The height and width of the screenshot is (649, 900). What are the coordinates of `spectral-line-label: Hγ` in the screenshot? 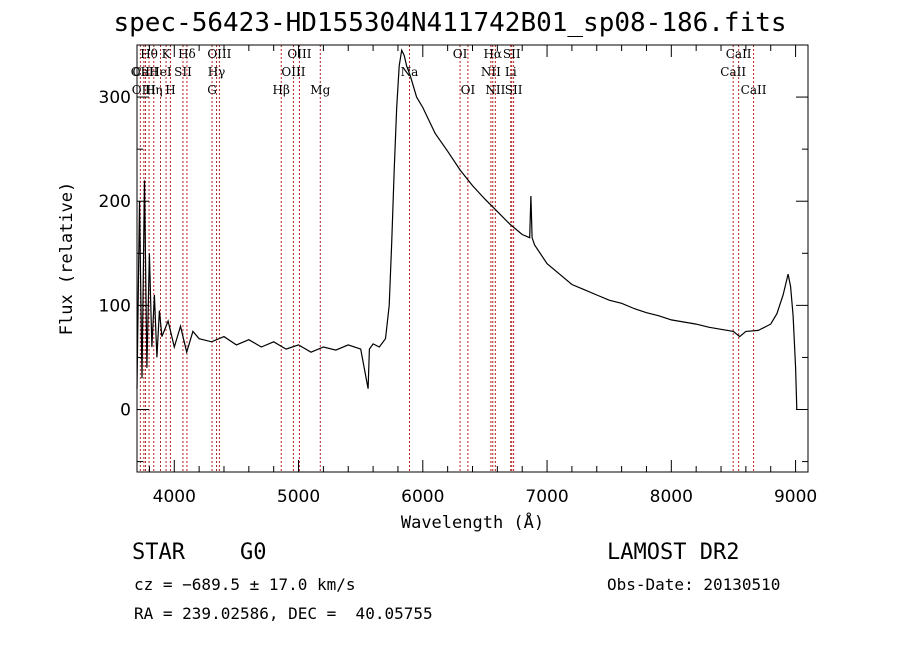 It's located at (217, 72).